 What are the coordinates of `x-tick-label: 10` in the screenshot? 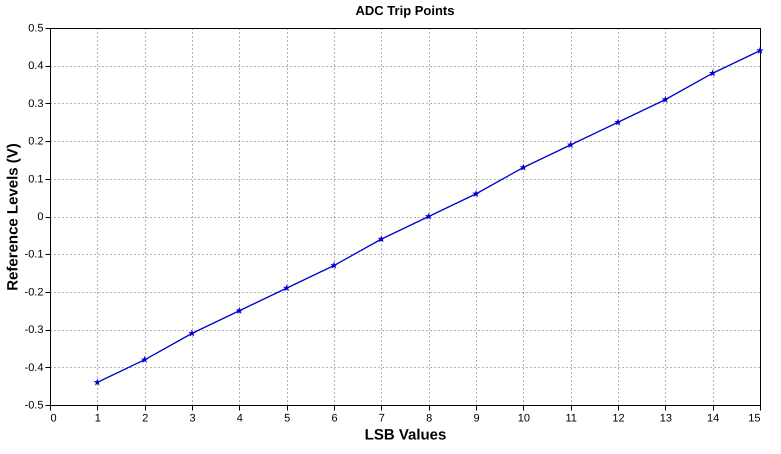 It's located at (524, 418).